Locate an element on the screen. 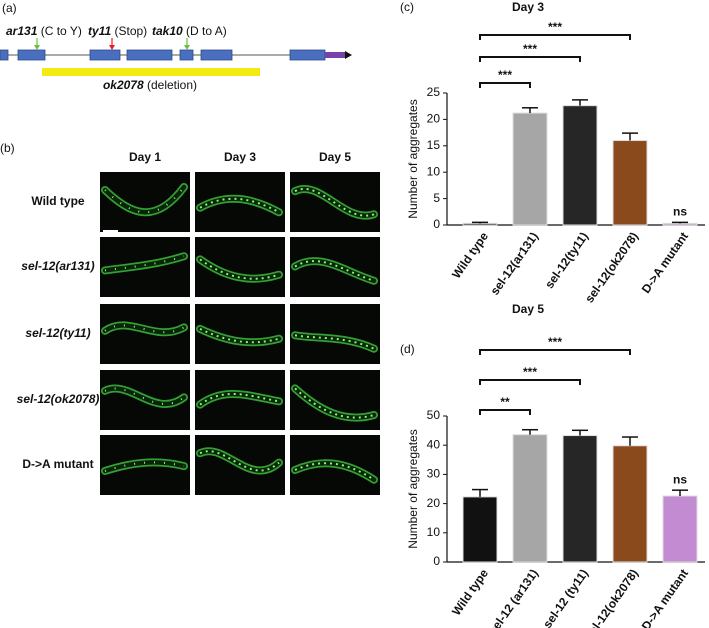 This screenshot has height=628, width=709. mutation-label: tak10 (D to A) is located at coordinates (189, 31).